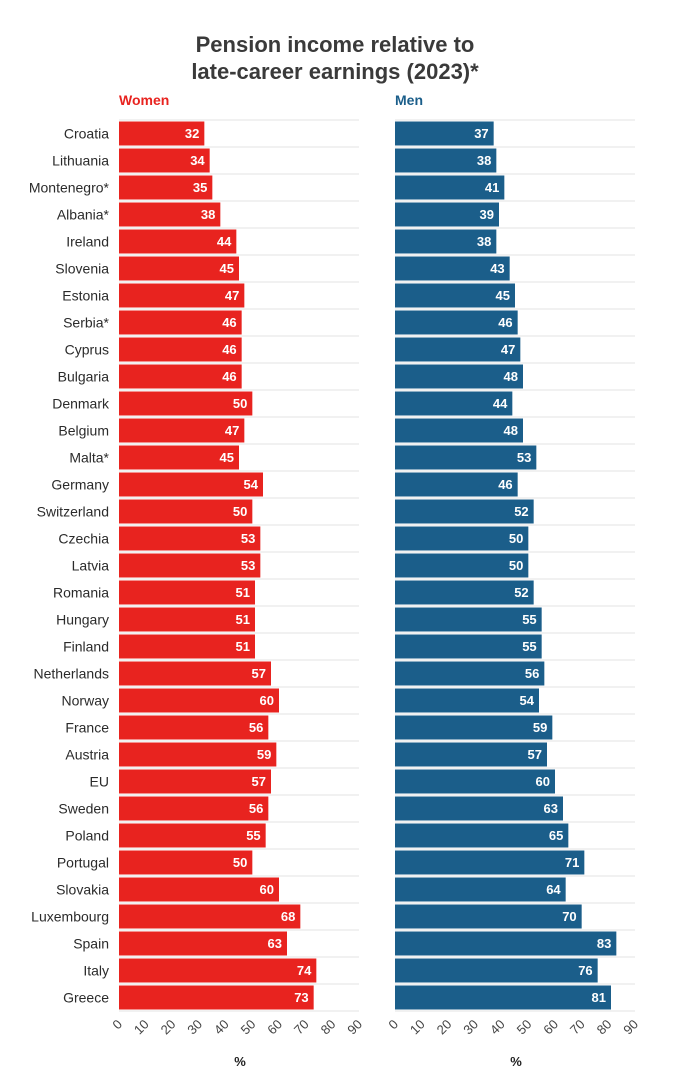 This screenshot has height=1085, width=687. Describe the element at coordinates (551, 808) in the screenshot. I see `men-value-label: 63` at that location.